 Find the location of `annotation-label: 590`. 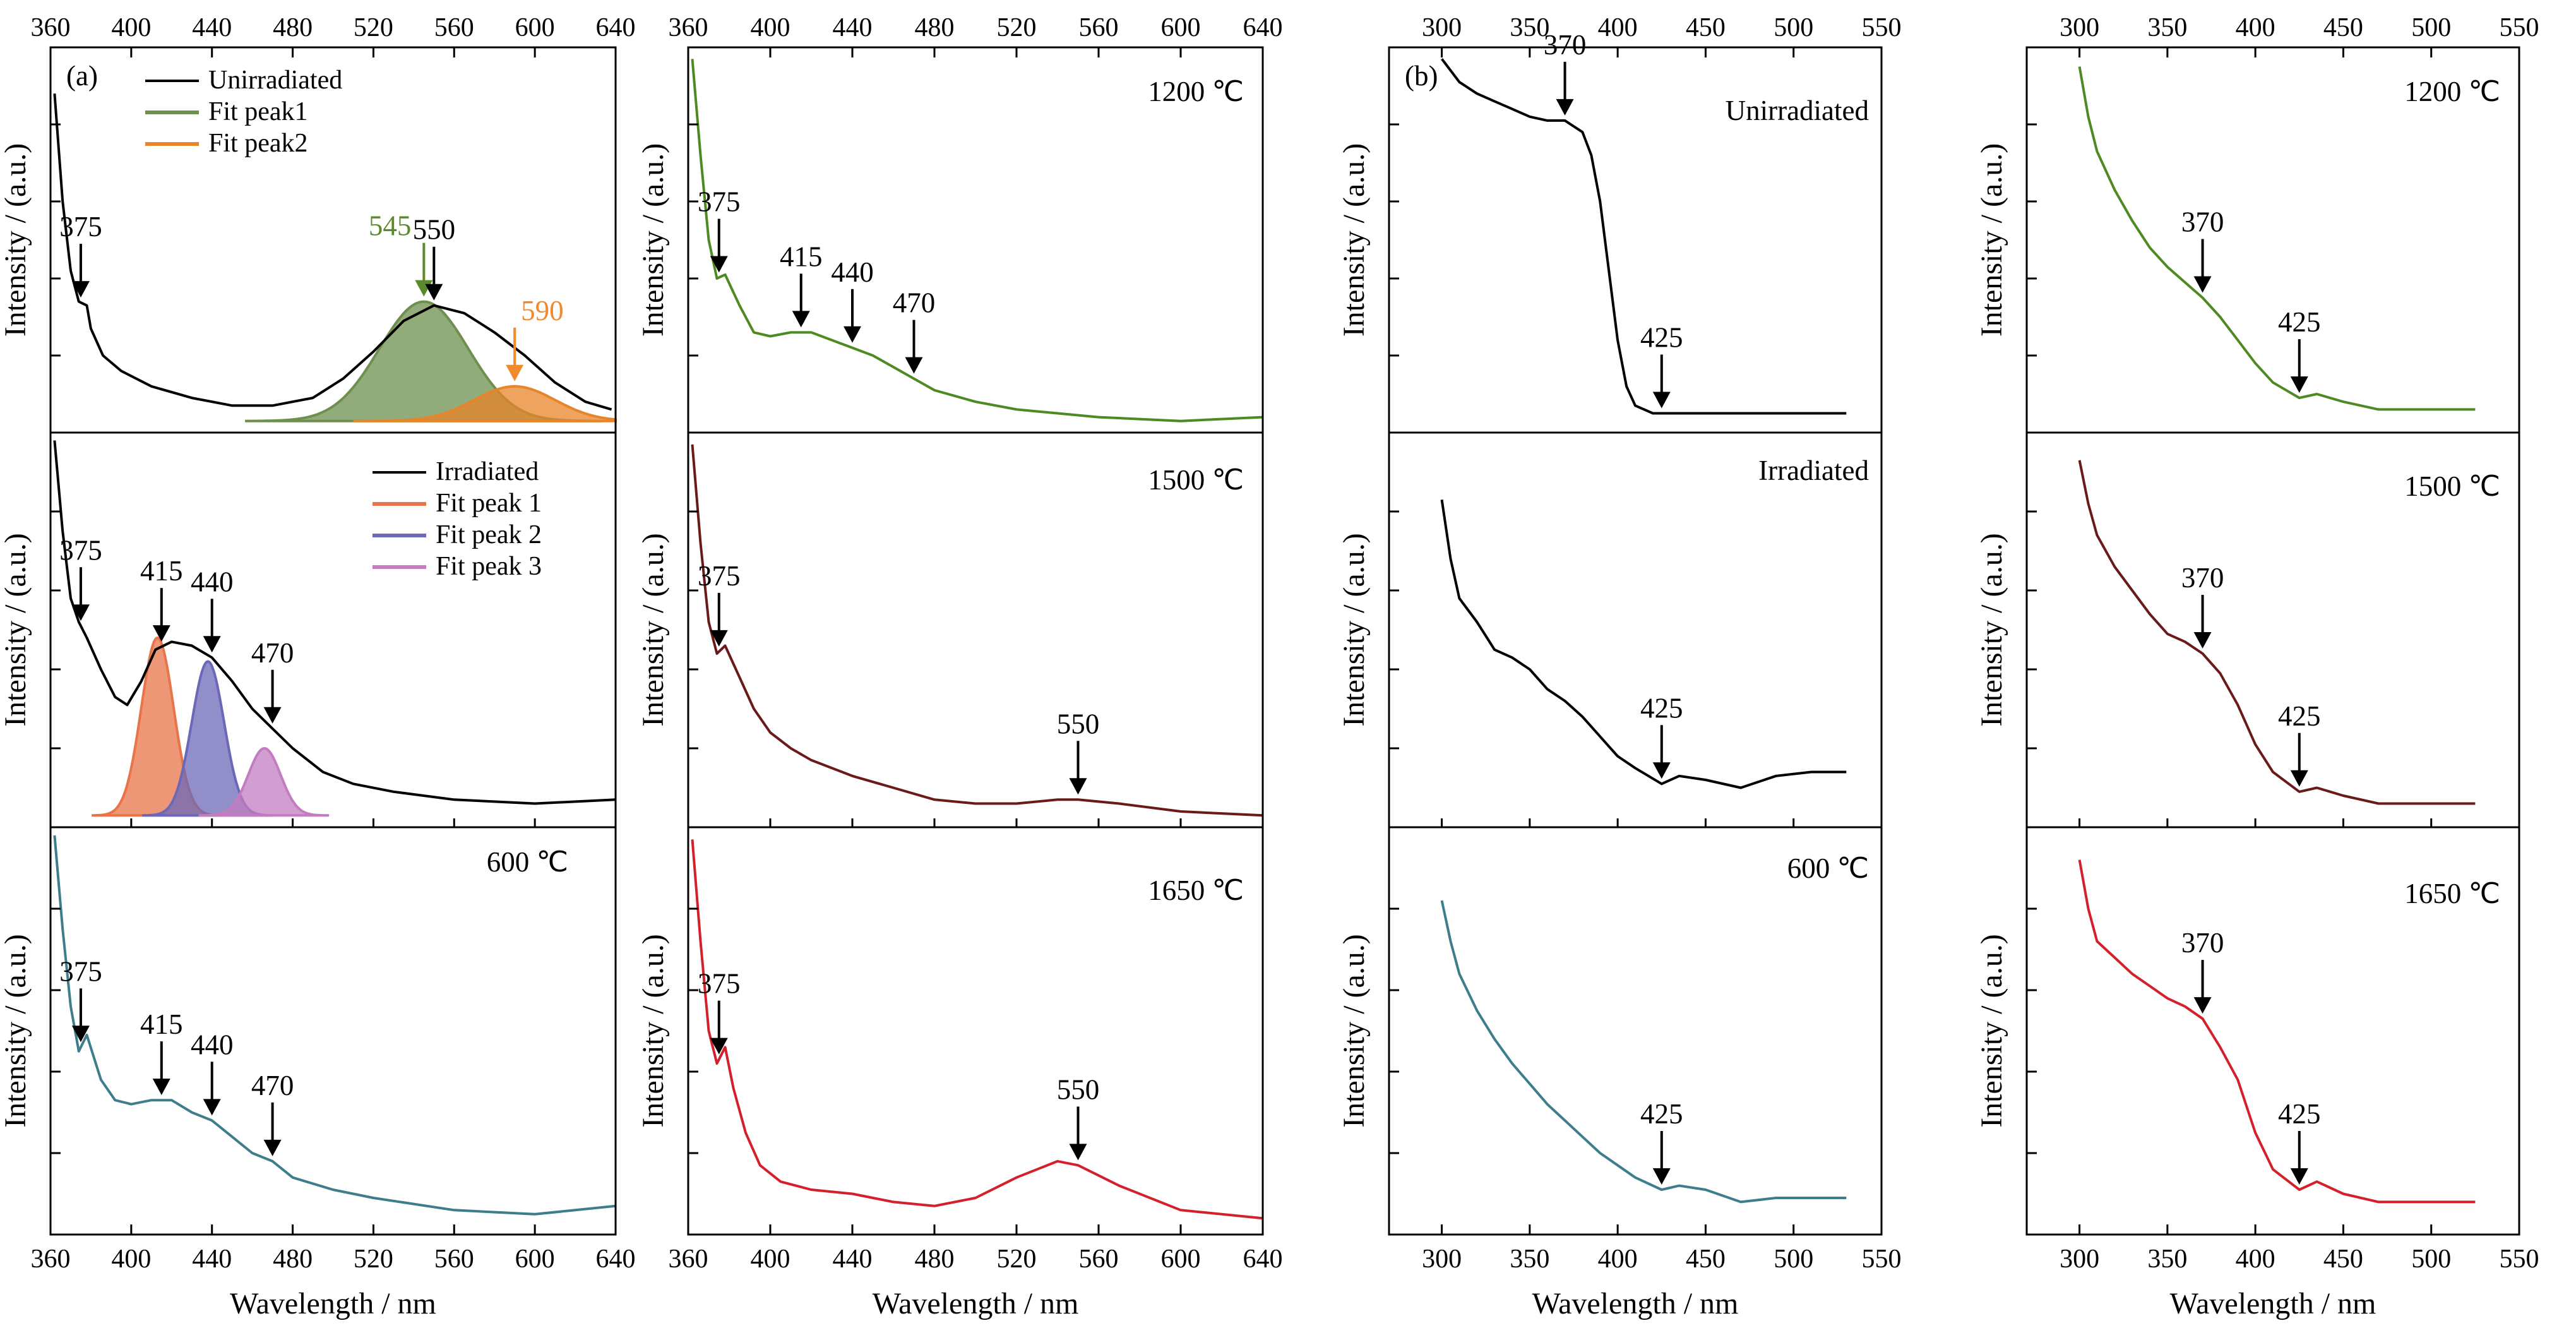

annotation-label: 590 is located at coordinates (542, 310).